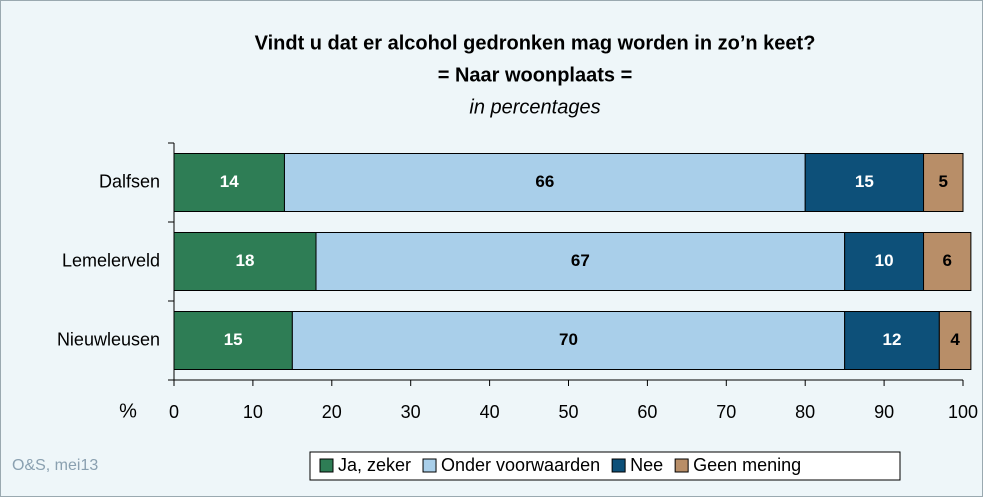 The height and width of the screenshot is (497, 983). I want to click on data-label: 14, so click(229, 181).